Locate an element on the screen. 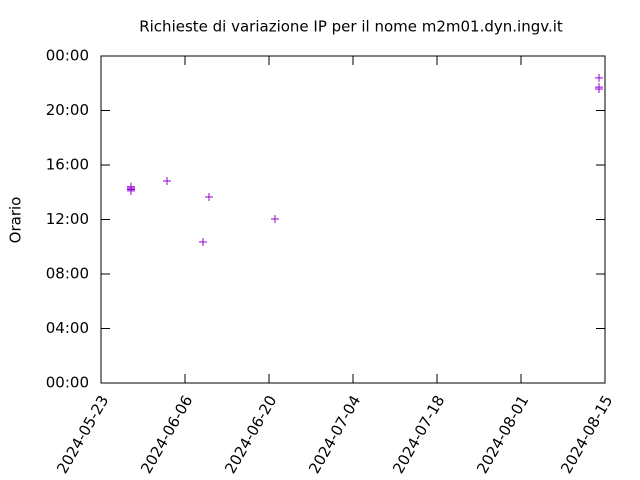  x-tick-label: 2024-08-15 is located at coordinates (586, 434).